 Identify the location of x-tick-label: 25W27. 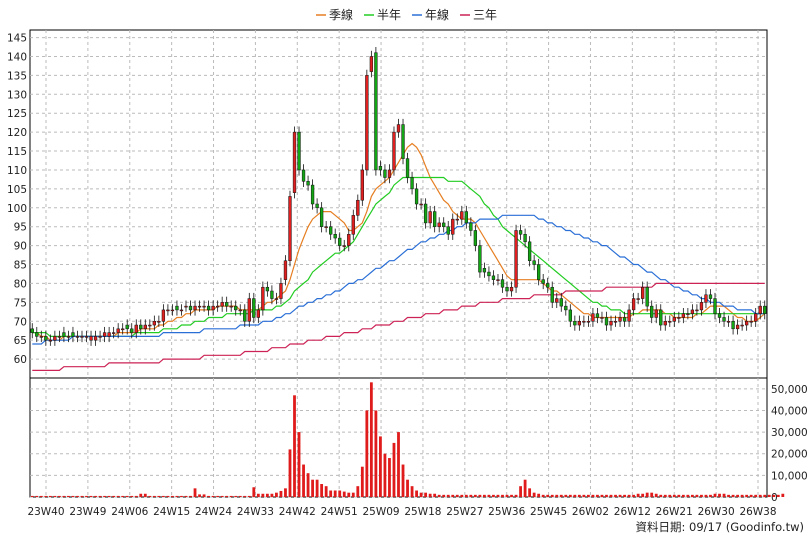
(464, 512).